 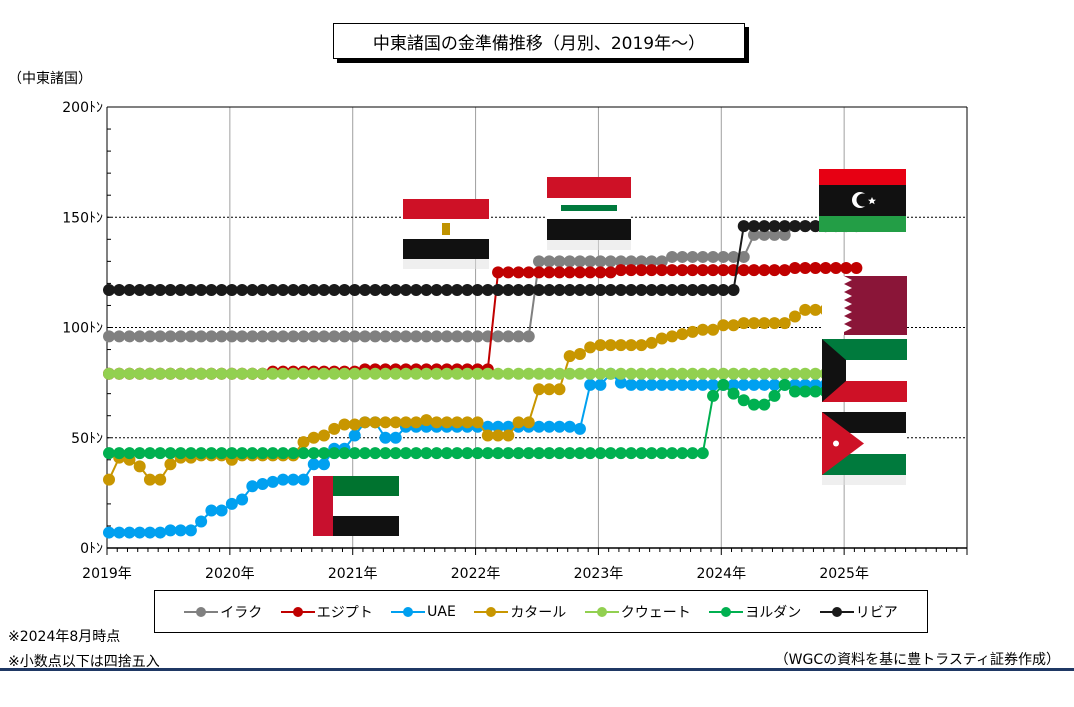 What do you see at coordinates (441, 611) in the screenshot?
I see `legend-label: UAE` at bounding box center [441, 611].